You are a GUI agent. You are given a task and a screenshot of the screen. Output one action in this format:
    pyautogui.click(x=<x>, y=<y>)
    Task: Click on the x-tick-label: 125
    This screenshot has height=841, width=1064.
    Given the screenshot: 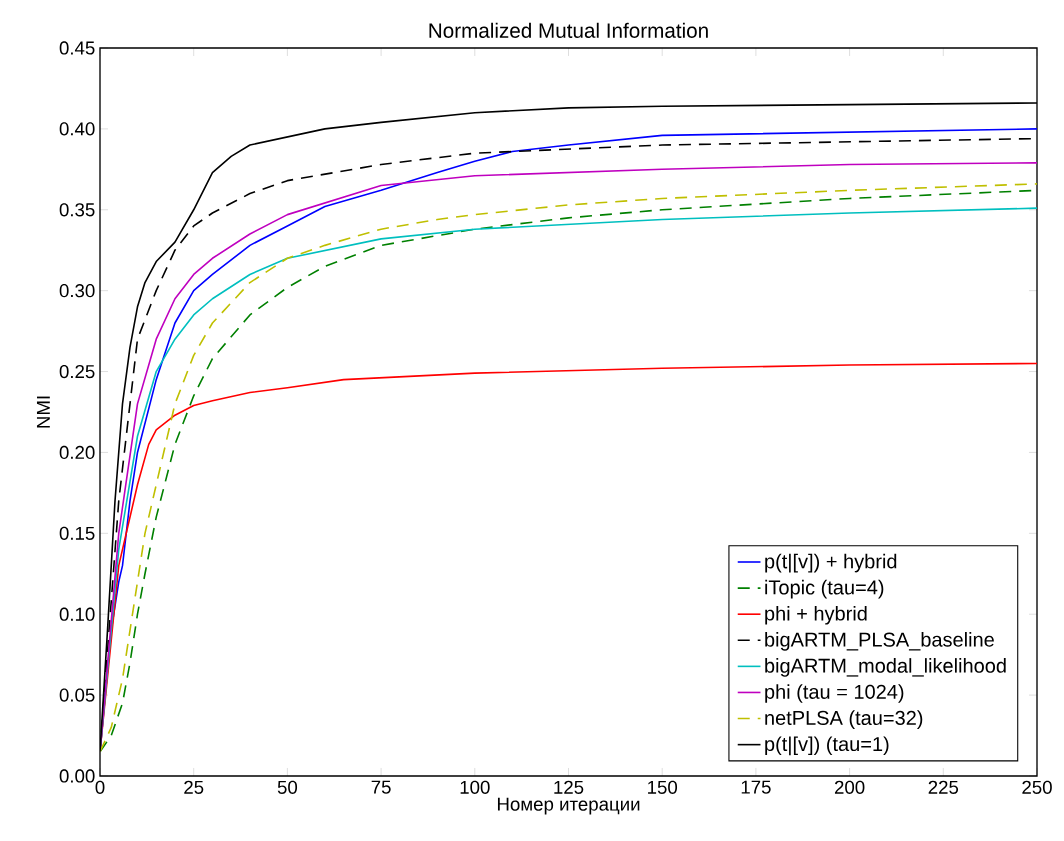 What is the action you would take?
    pyautogui.click(x=569, y=787)
    